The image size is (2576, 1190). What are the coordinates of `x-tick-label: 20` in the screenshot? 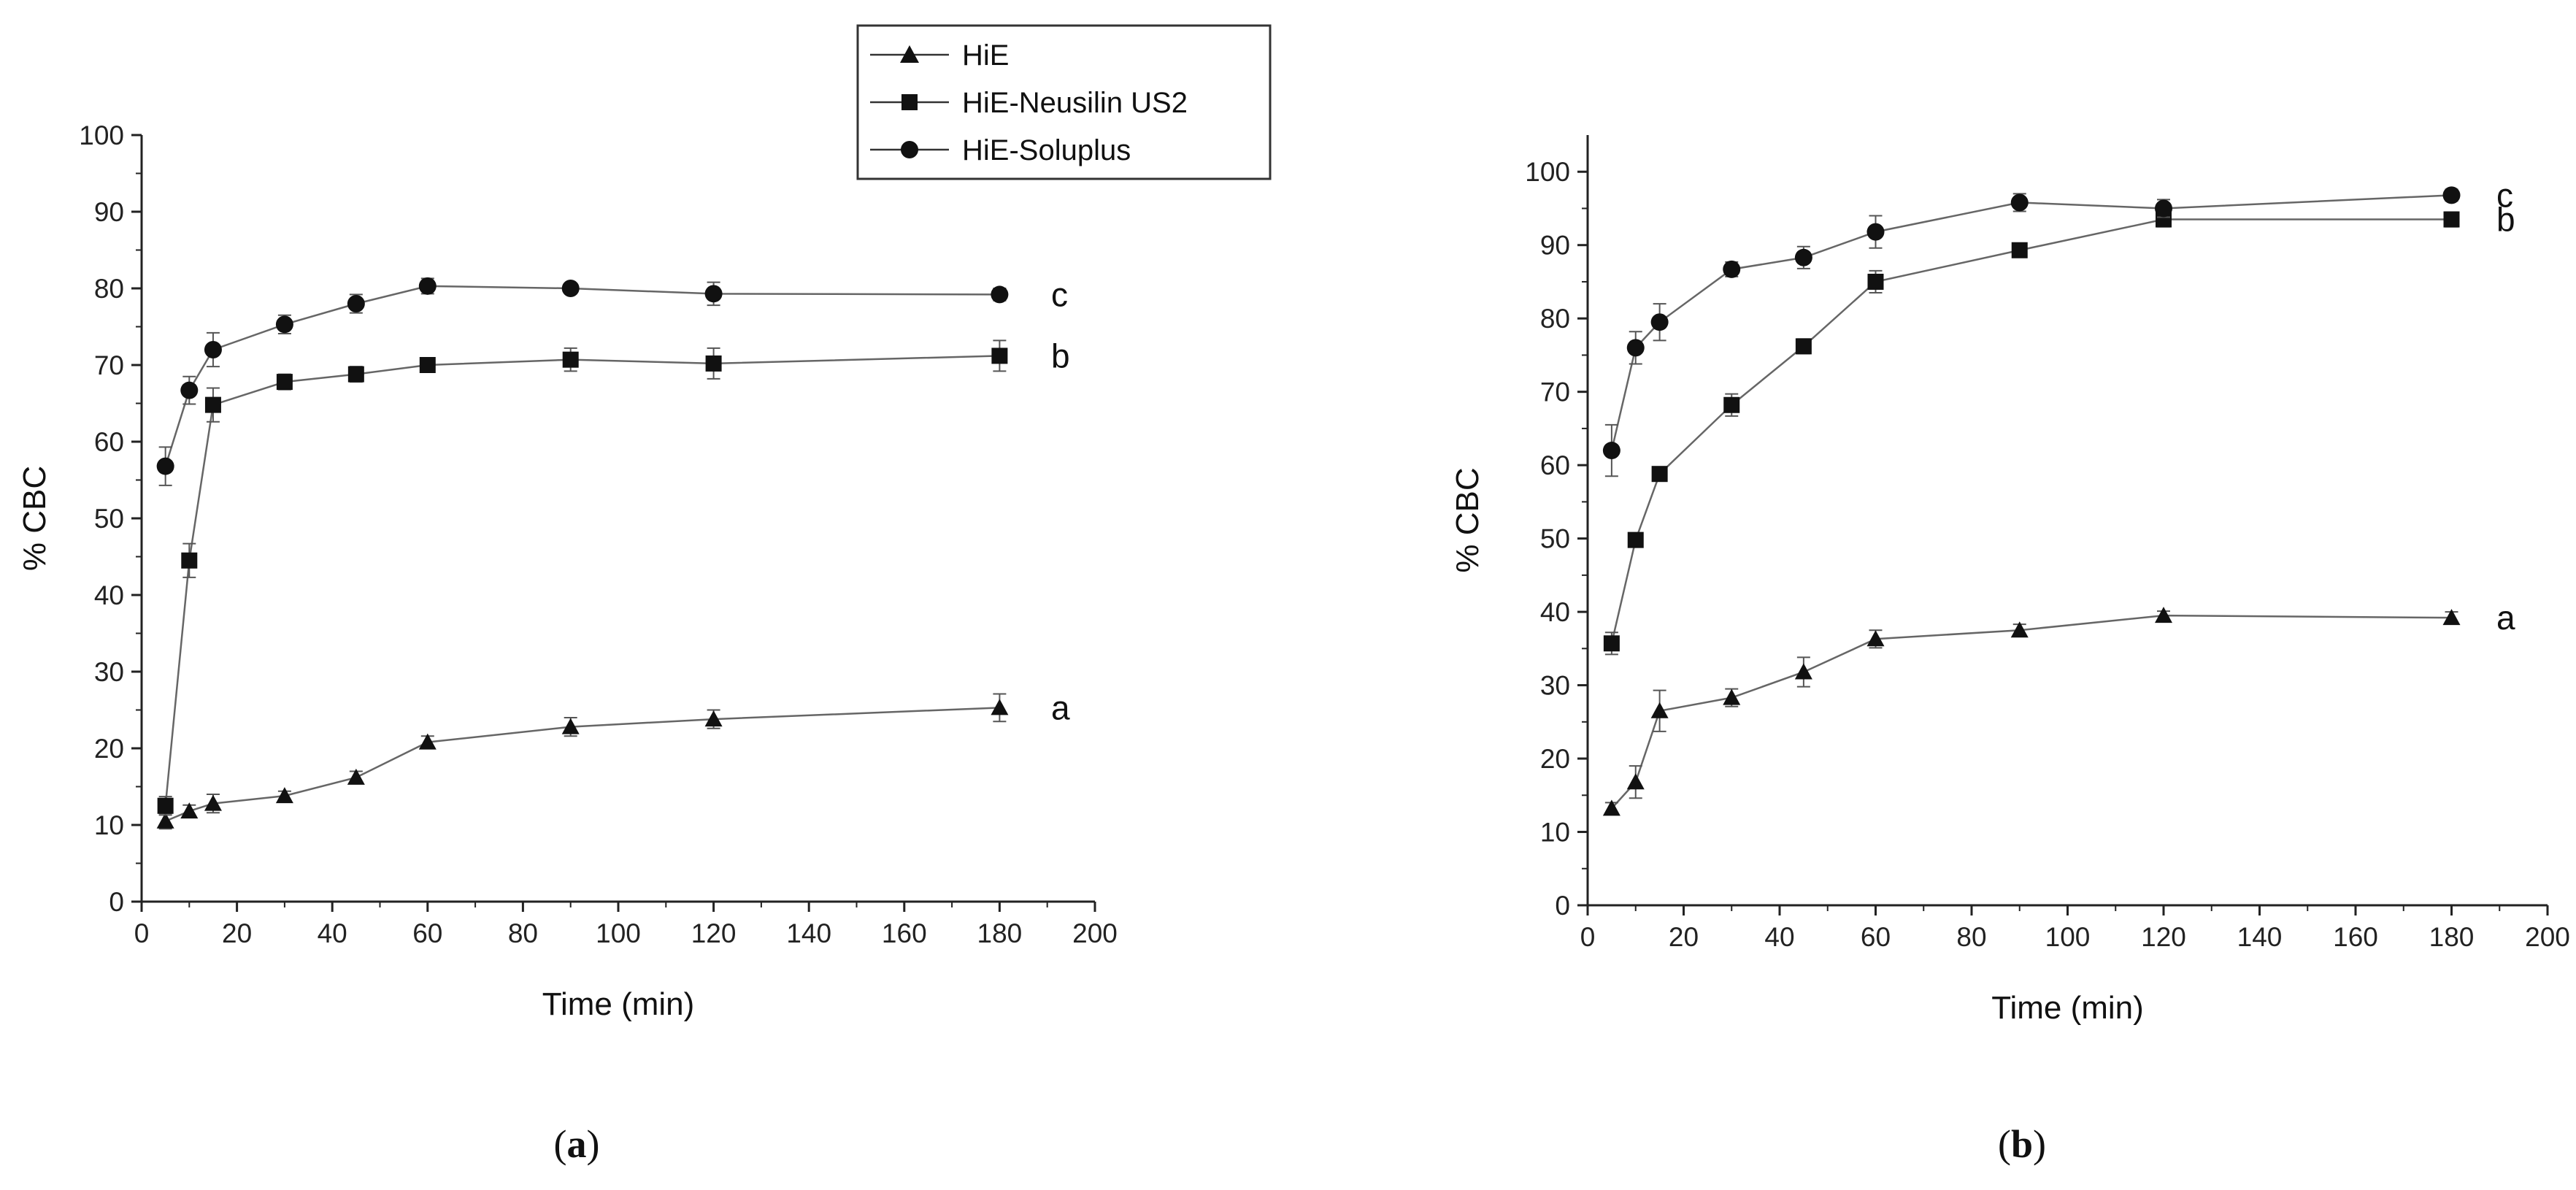 It's located at (237, 933).